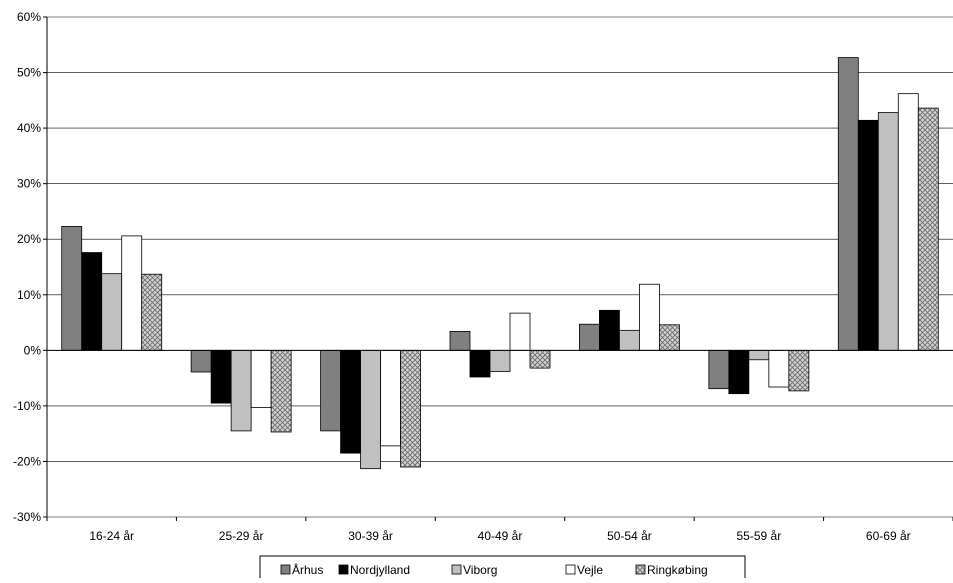  Describe the element at coordinates (30, 267) in the screenshot. I see `y-axis-ticks: 60% 50% 40% 30% 20% 10% 0% -10% -20% -30%` at that location.